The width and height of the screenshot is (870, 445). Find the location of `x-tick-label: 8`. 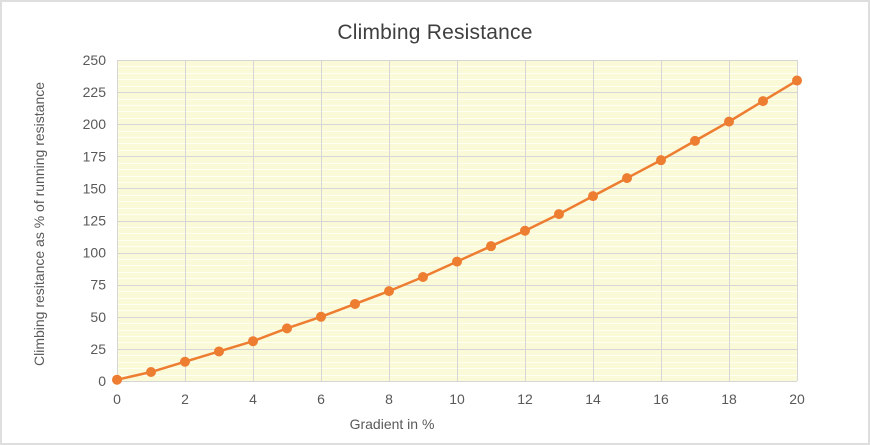

x-tick-label: 8 is located at coordinates (389, 399).